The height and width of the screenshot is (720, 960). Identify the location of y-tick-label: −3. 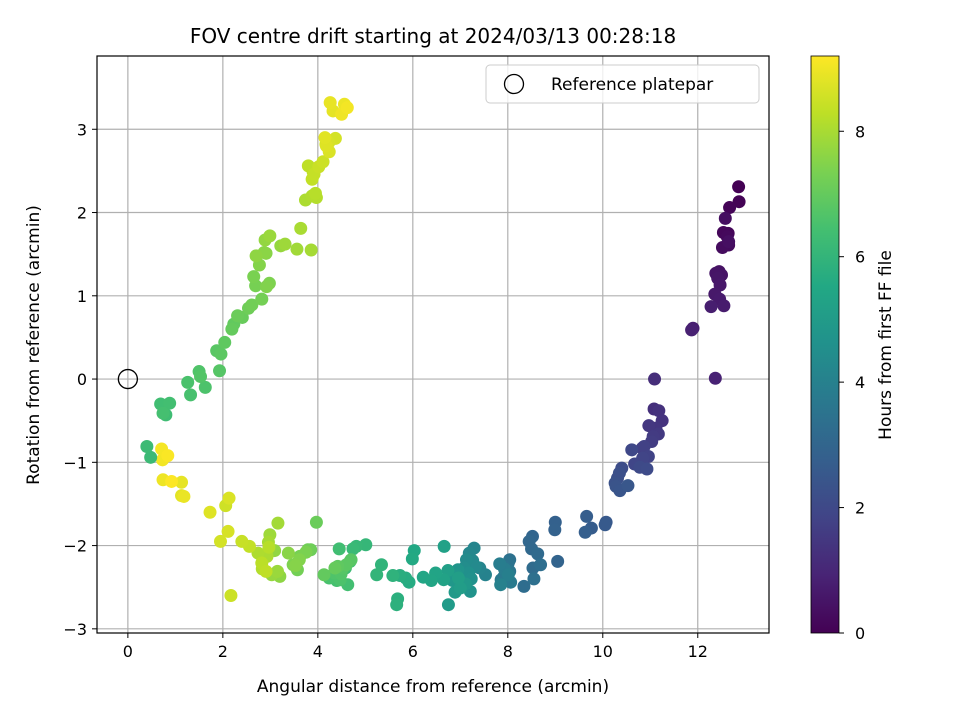
(75, 629).